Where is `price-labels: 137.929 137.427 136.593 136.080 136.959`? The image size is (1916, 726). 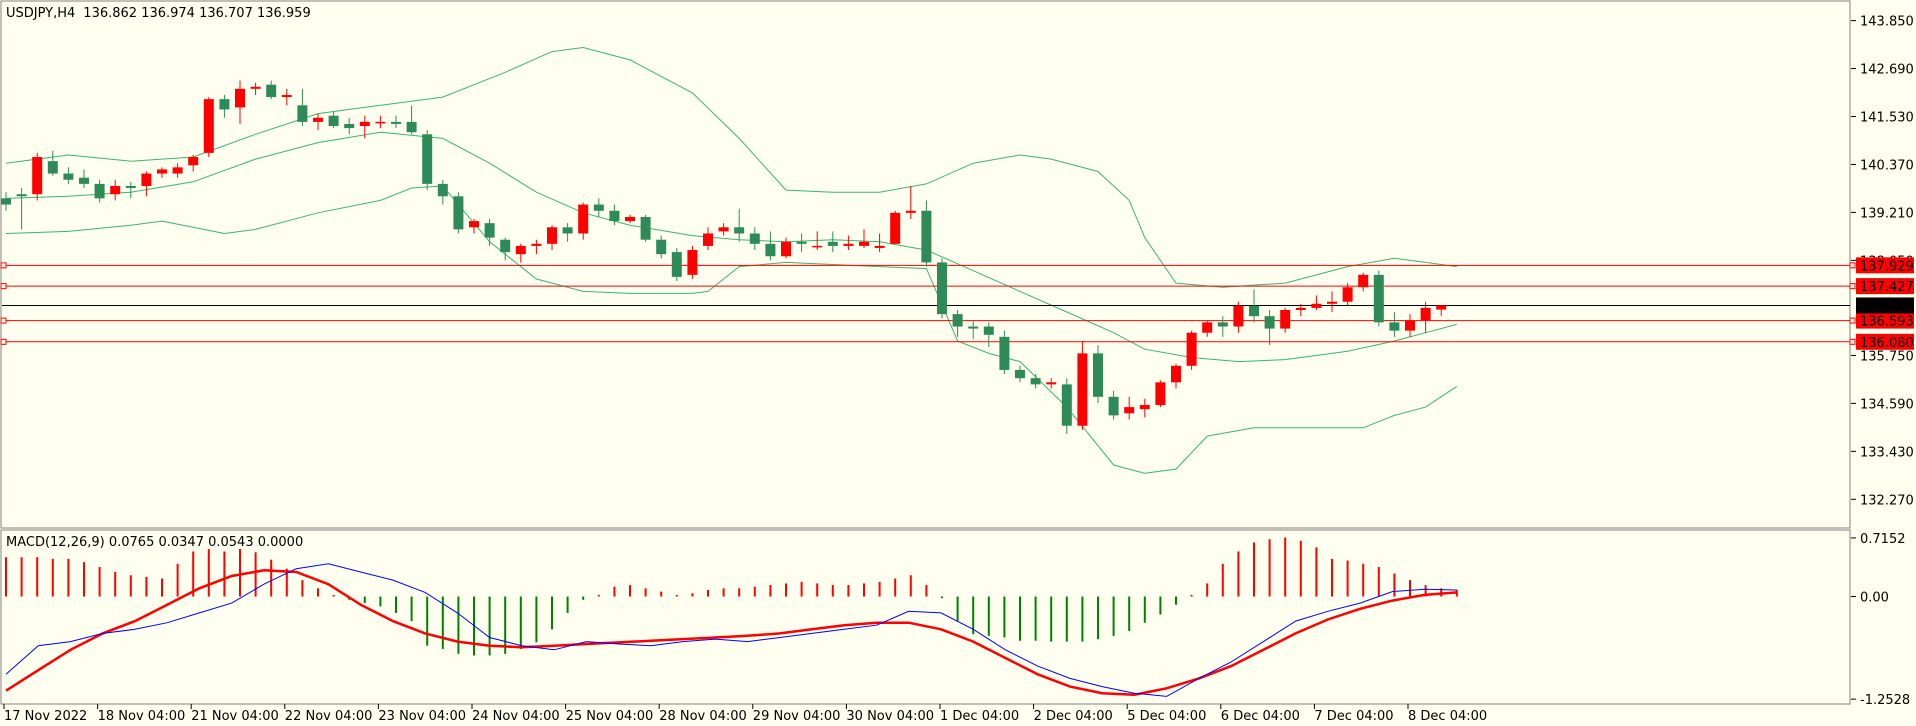
price-labels: 137.929 137.427 136.593 136.080 136.959 is located at coordinates (1885, 304).